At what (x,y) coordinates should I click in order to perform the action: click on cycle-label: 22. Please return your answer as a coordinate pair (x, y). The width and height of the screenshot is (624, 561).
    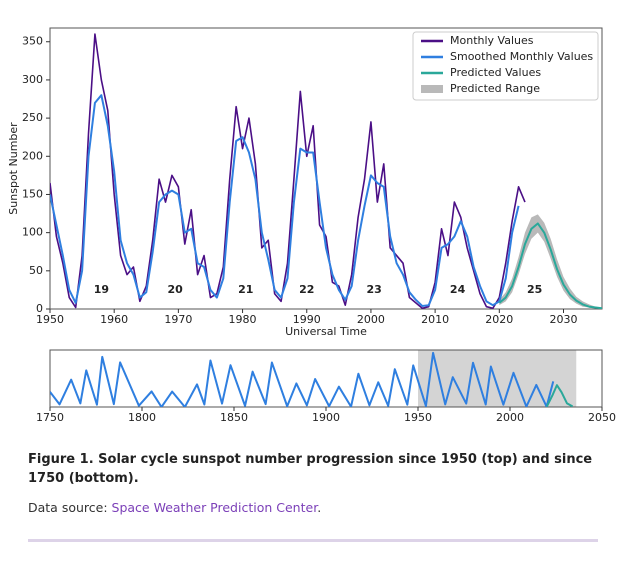
    Looking at the image, I should click on (306, 289).